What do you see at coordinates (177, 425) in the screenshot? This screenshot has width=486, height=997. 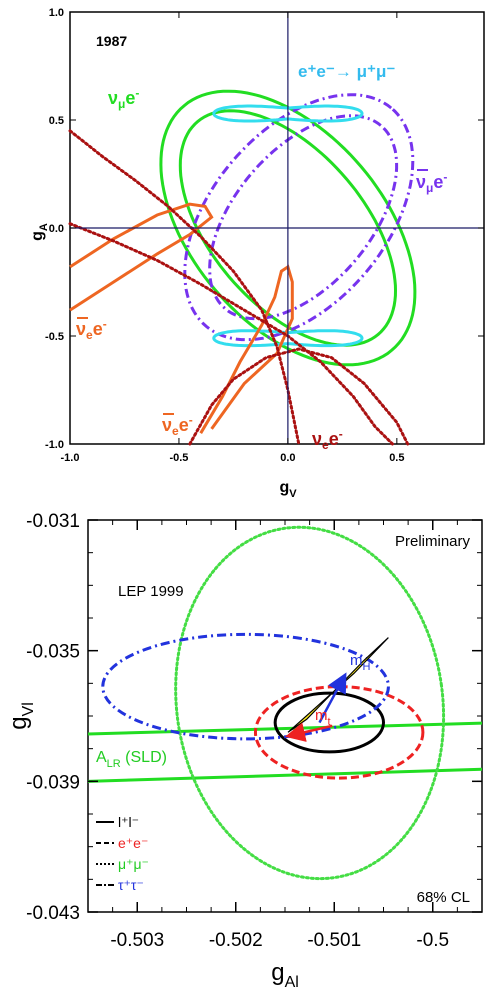 I see `label-anti-nue-e-bottom: νee-` at bounding box center [177, 425].